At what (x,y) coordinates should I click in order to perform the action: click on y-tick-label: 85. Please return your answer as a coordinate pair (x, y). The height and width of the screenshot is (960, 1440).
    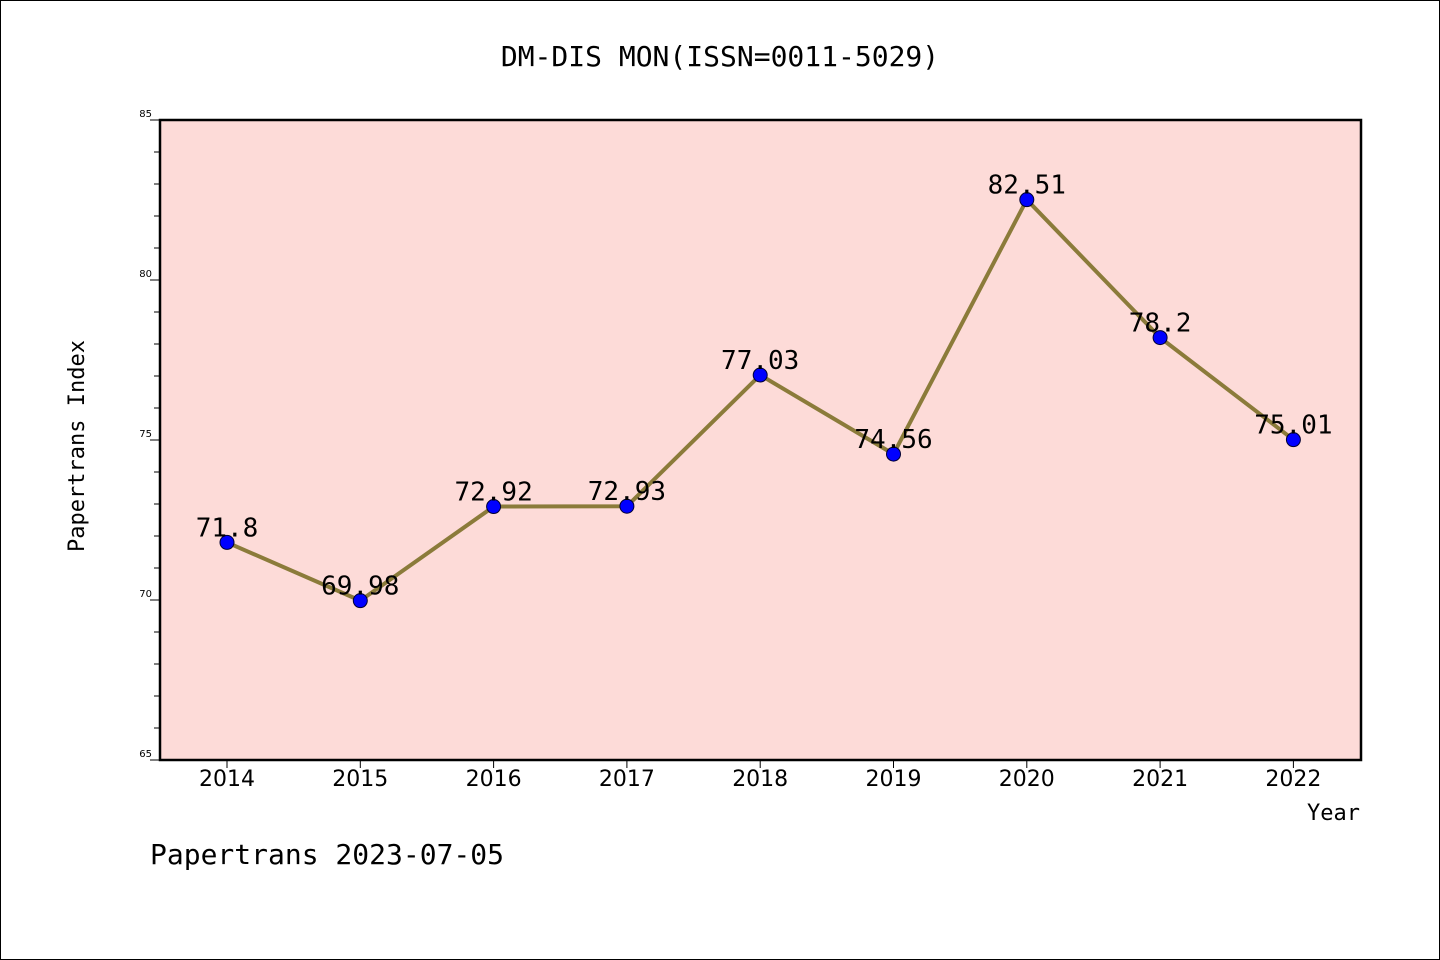
    Looking at the image, I should click on (145, 114).